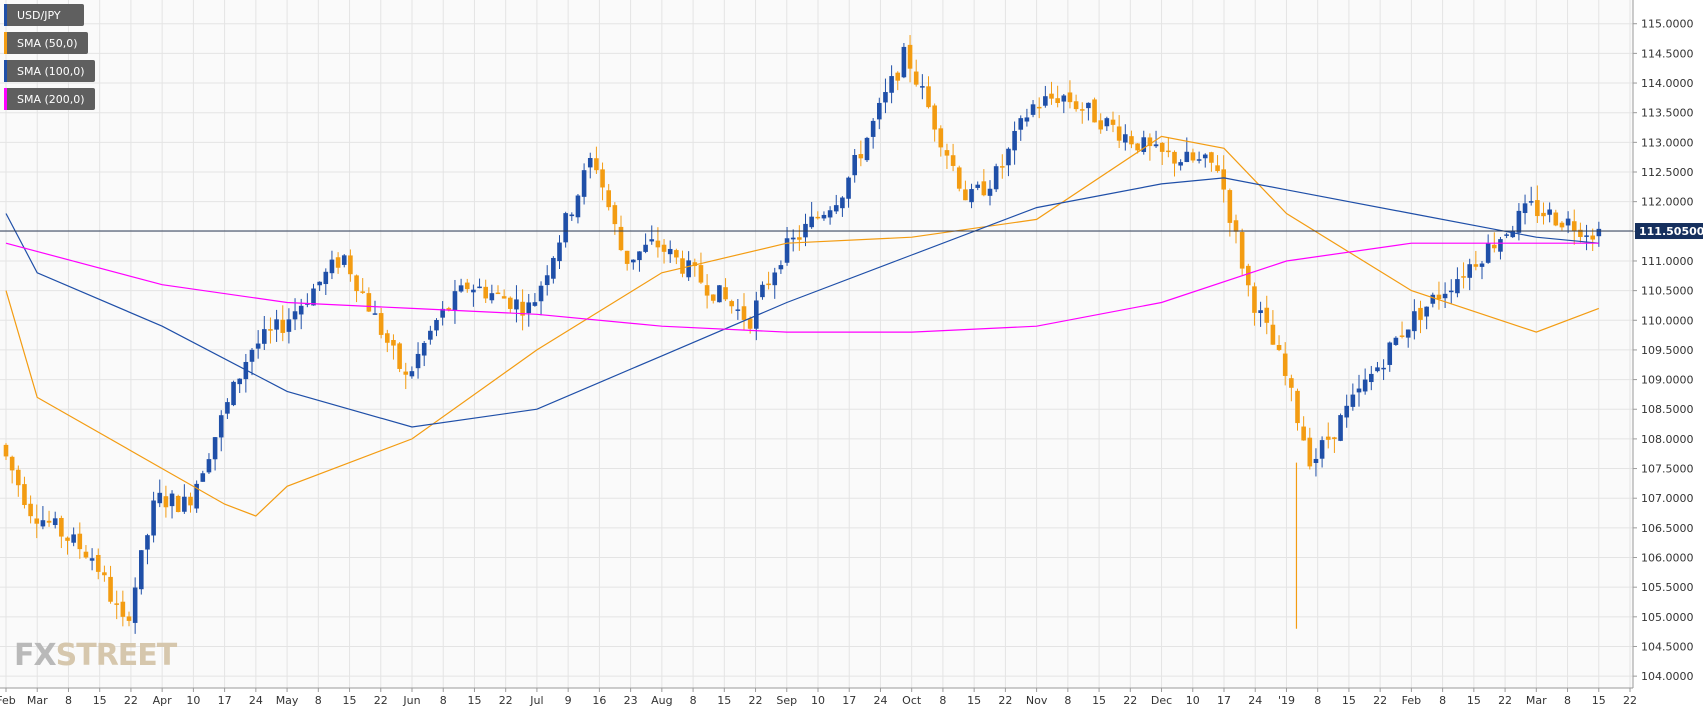  Describe the element at coordinates (880, 700) in the screenshot. I see `x-tick-label: 24` at that location.